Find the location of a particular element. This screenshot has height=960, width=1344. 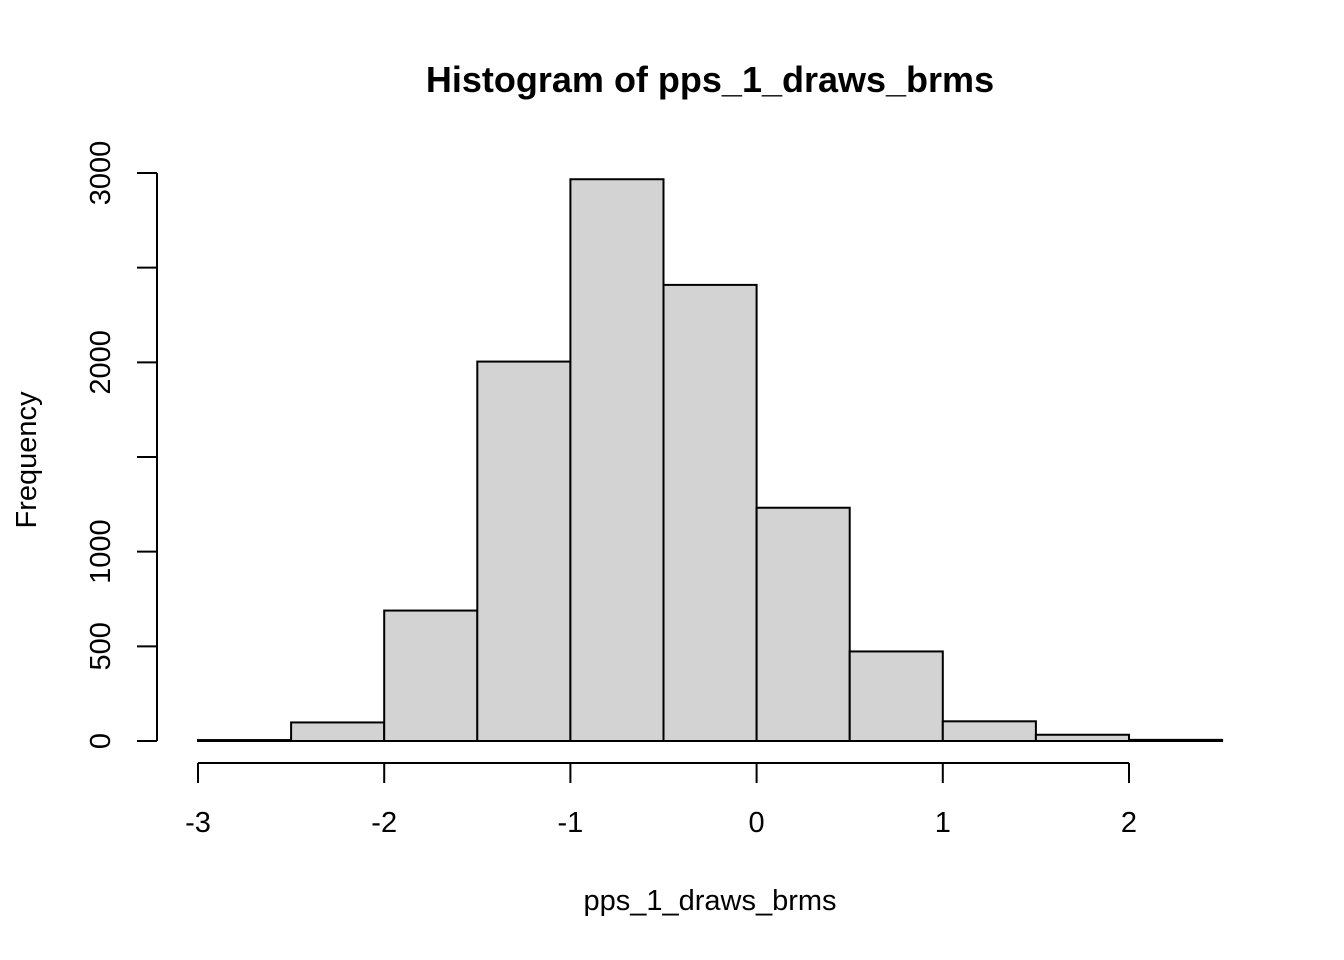

x-axis-title: pps_1_draws_brms is located at coordinates (709, 901).